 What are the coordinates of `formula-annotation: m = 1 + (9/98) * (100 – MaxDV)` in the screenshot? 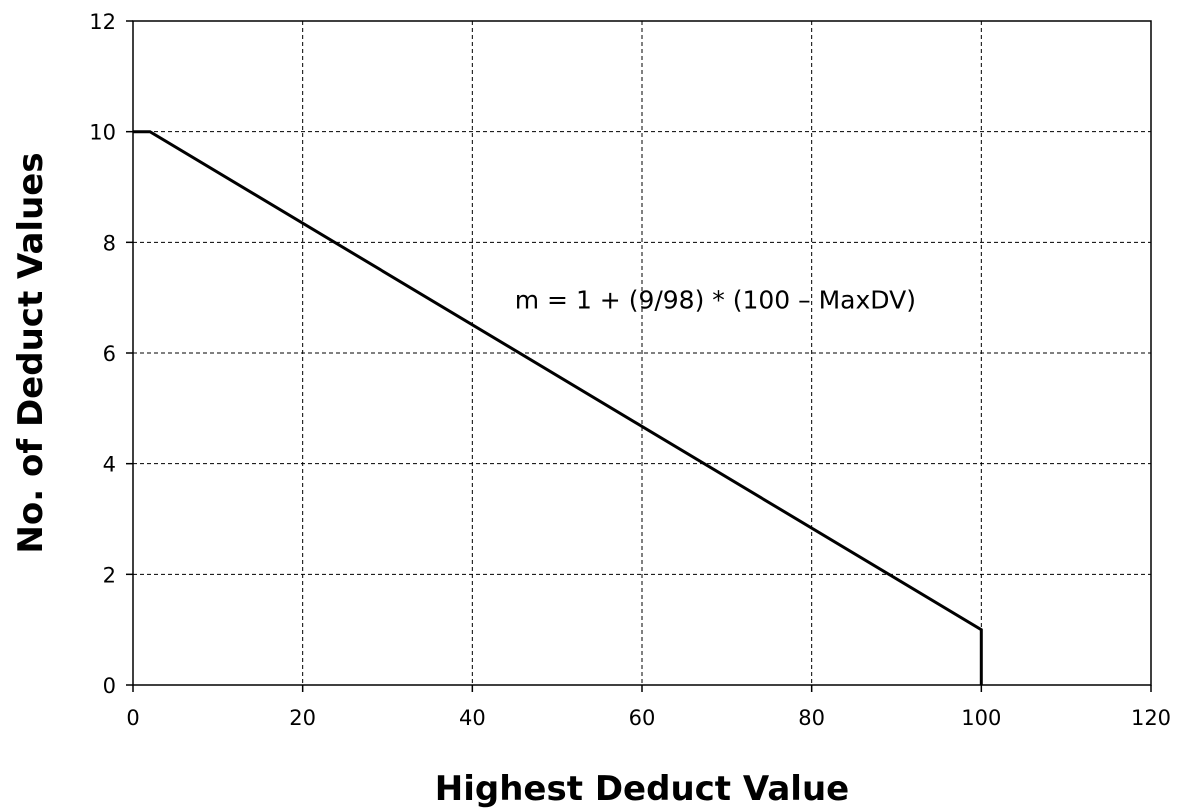 It's located at (715, 300).